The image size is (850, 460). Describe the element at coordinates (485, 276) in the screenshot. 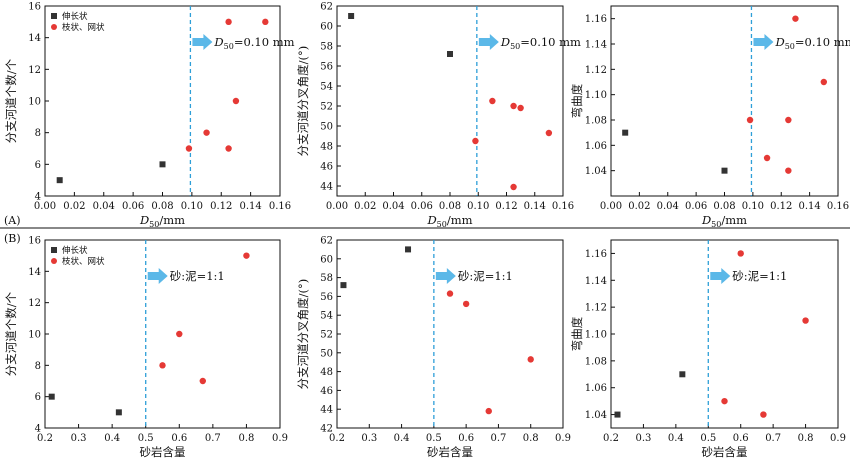

I see `threshold-annotation: 砂:泥=1:1` at that location.